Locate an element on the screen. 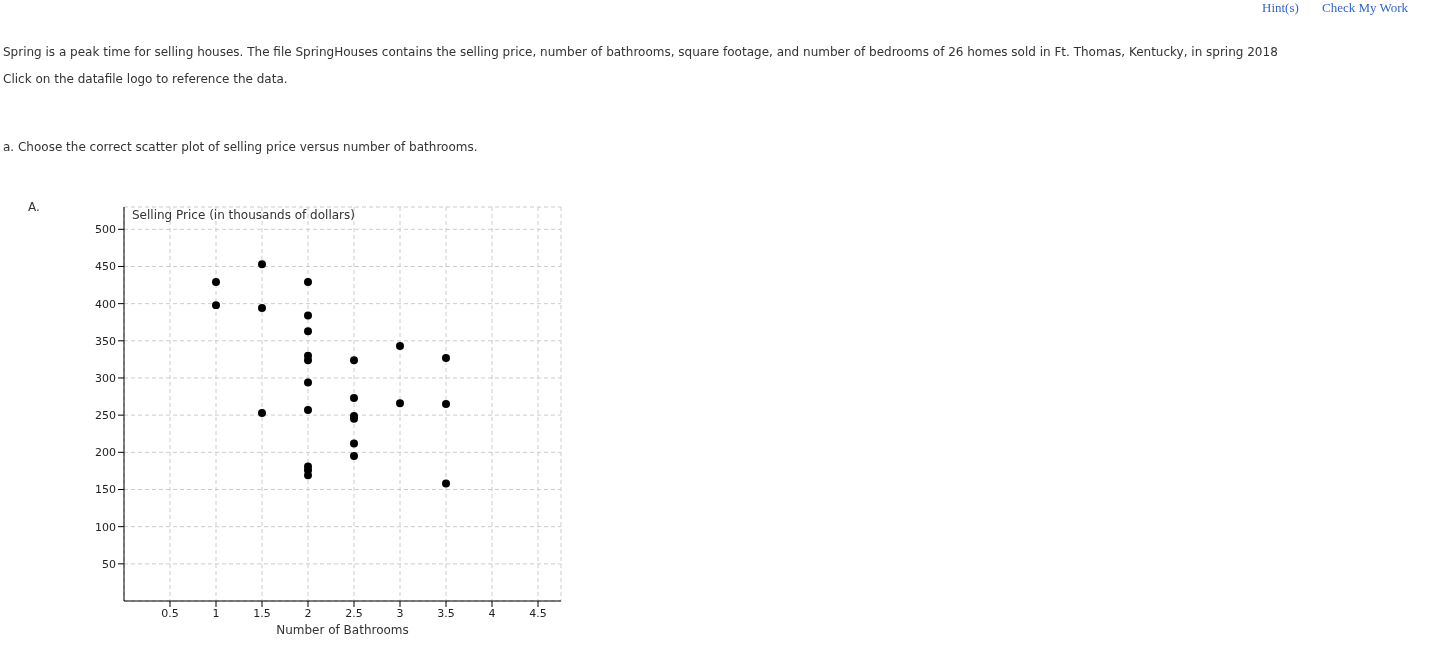  x-tick-label: 1.5 is located at coordinates (262, 613).